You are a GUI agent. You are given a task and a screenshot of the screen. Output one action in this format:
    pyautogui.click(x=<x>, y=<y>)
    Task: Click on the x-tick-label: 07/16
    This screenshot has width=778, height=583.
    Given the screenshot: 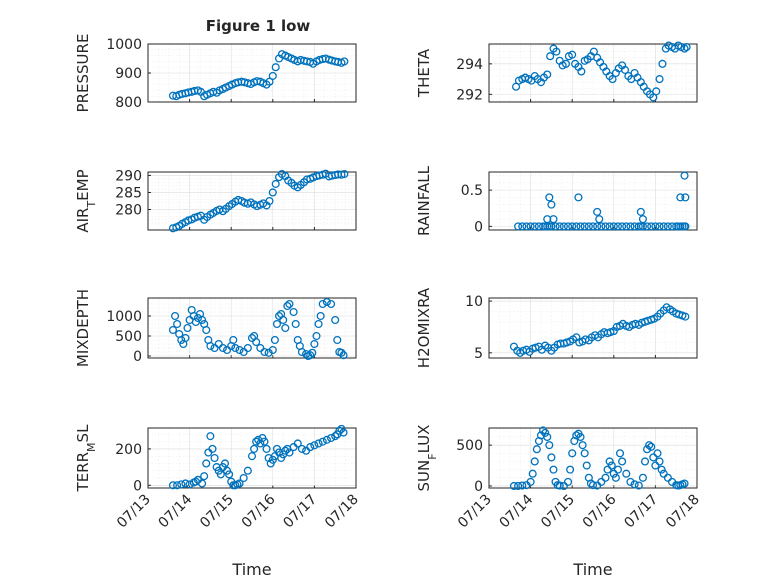 What is the action you would take?
    pyautogui.click(x=259, y=511)
    